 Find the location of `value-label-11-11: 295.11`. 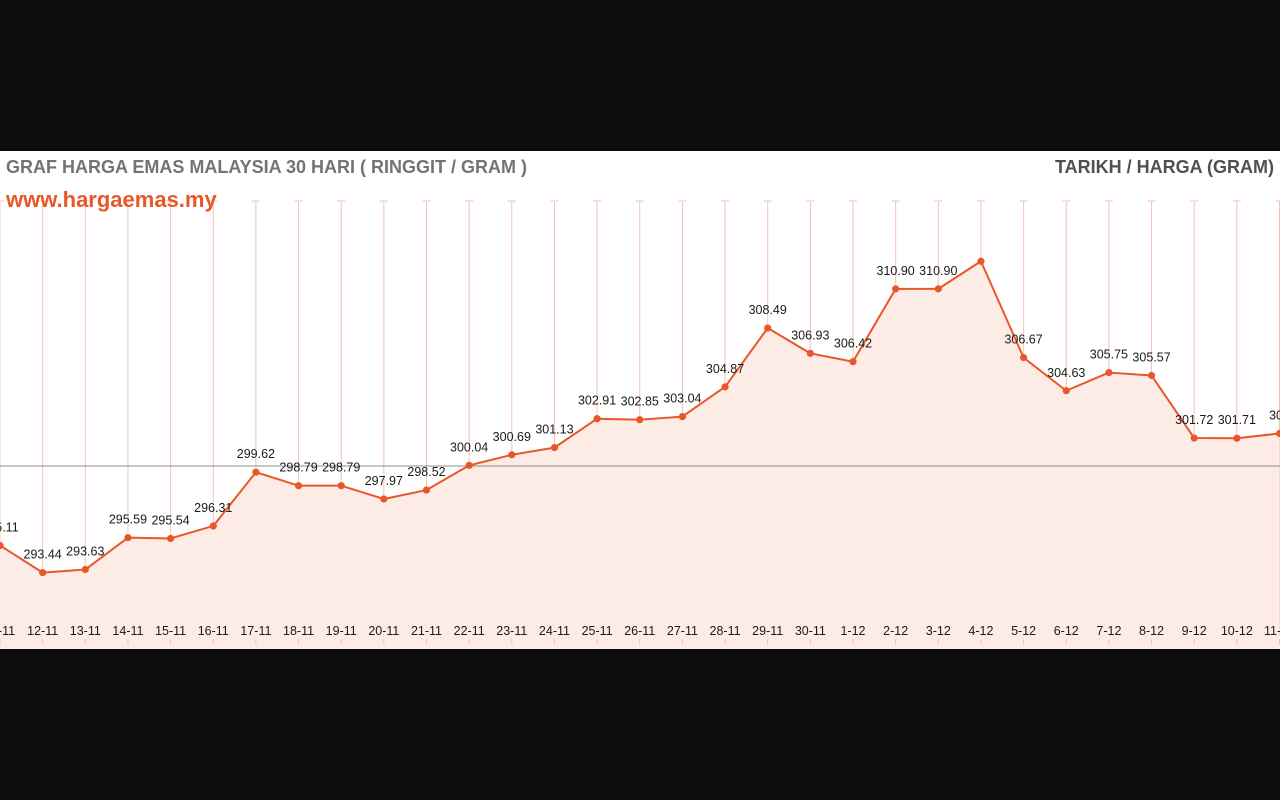

value-label-11-11: 295.11 is located at coordinates (9, 527).